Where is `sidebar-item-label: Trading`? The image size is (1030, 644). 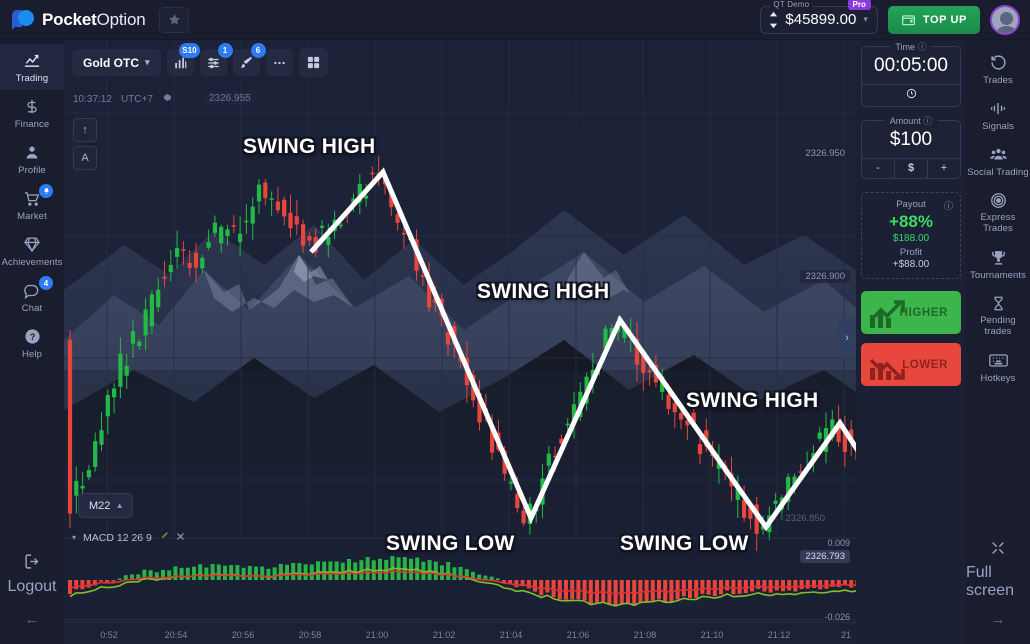 sidebar-item-label: Trading is located at coordinates (32, 78).